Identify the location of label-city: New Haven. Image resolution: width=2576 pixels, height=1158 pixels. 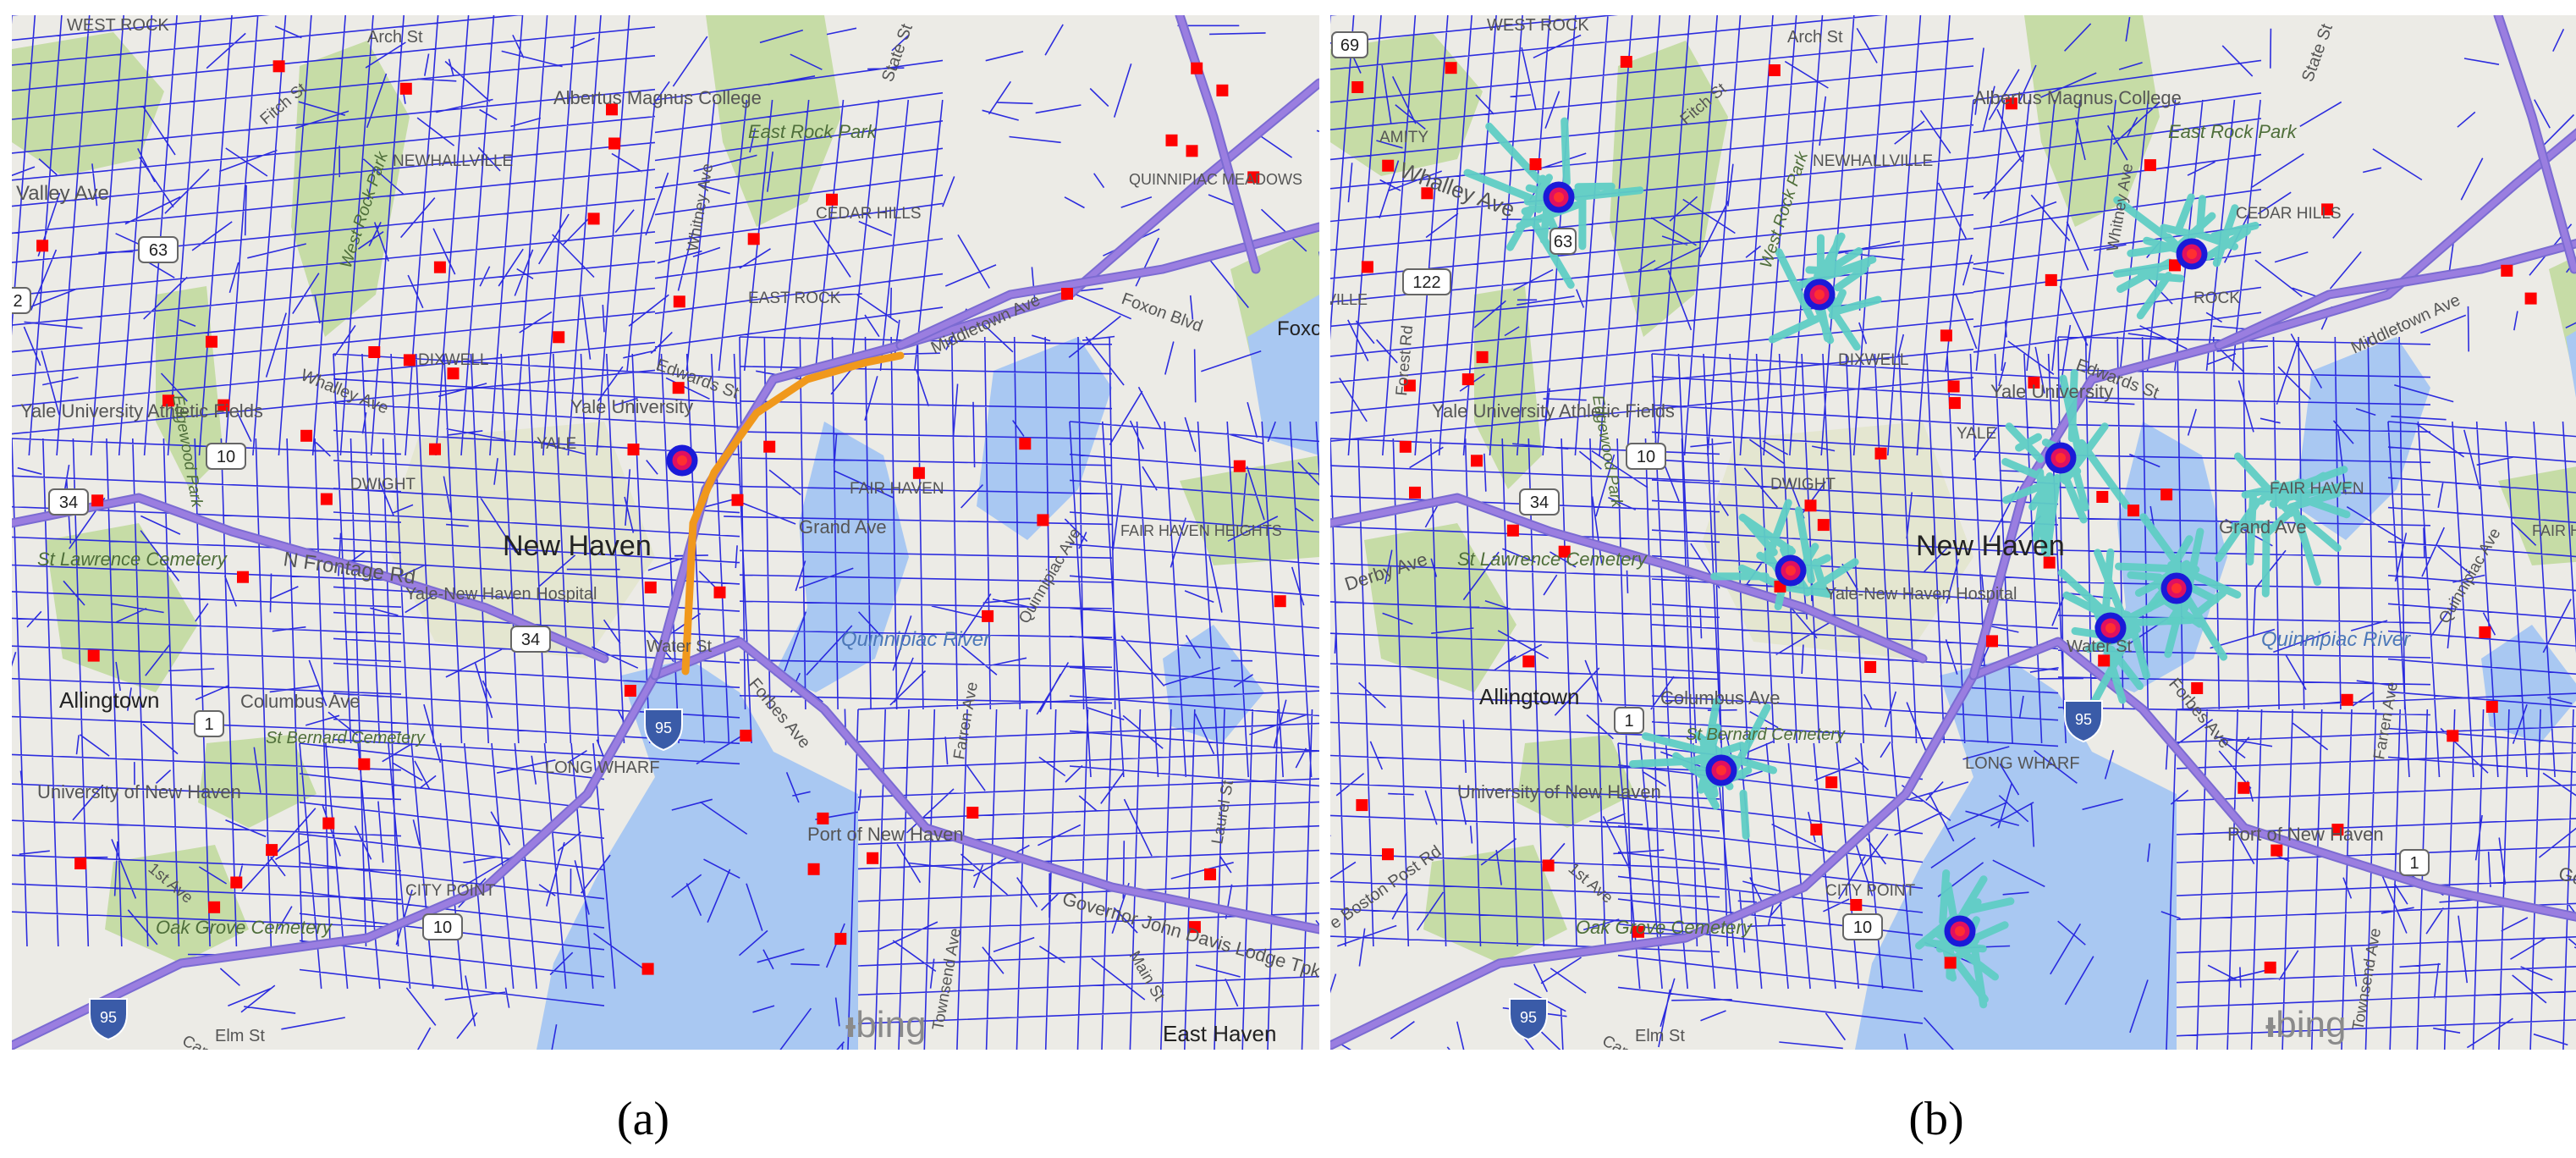
(577, 546).